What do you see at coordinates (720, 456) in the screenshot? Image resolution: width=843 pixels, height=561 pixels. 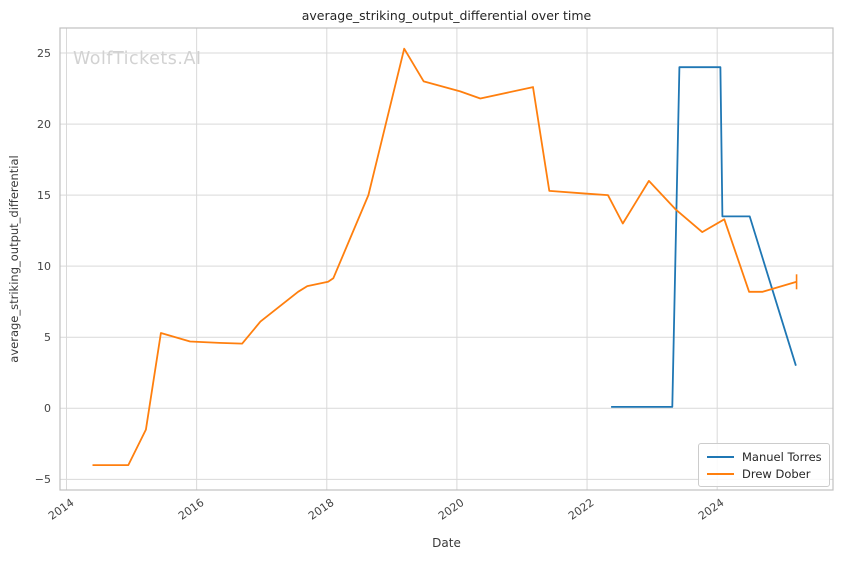 I see `legend-line-swatch-blue` at bounding box center [720, 456].